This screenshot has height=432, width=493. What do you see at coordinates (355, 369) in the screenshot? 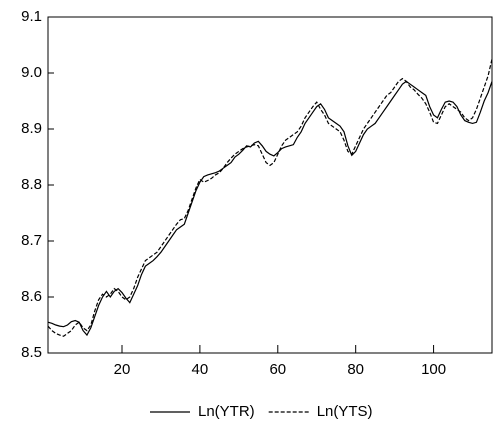
I see `x-tick-label: 80` at bounding box center [355, 369].